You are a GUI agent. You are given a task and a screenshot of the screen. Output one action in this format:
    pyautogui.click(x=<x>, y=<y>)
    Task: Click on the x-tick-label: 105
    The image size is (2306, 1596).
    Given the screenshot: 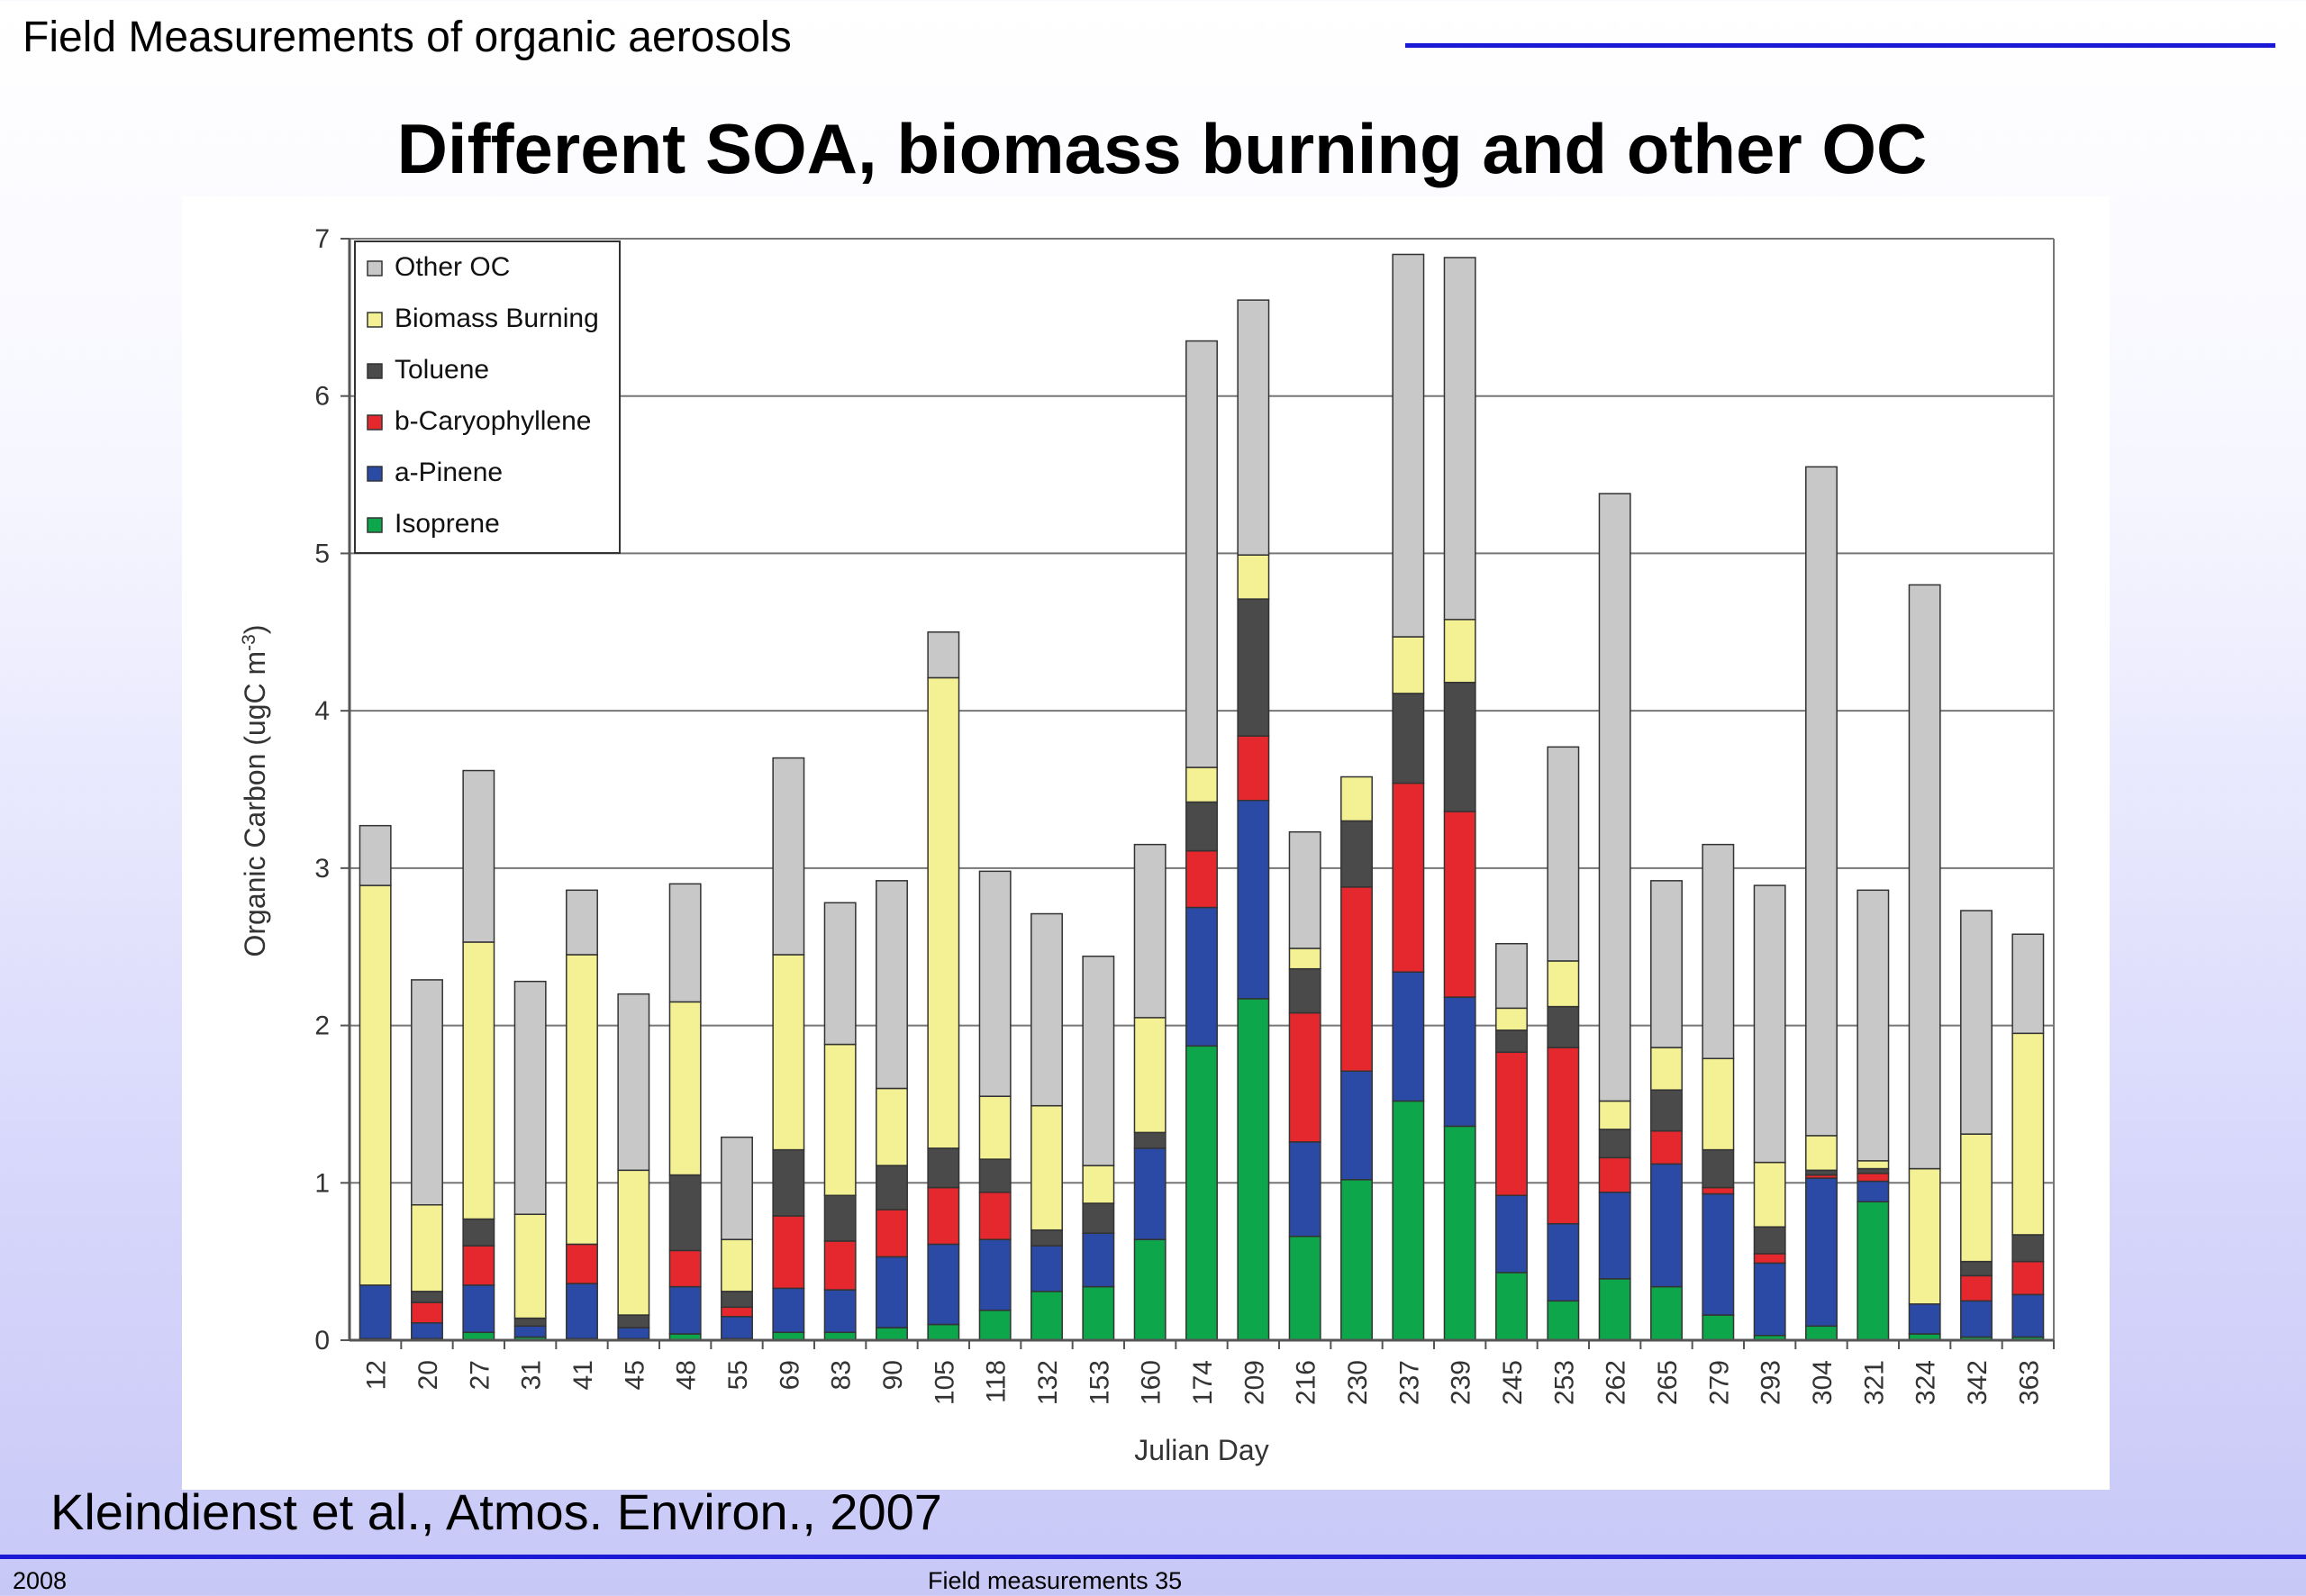 What is the action you would take?
    pyautogui.click(x=944, y=1382)
    